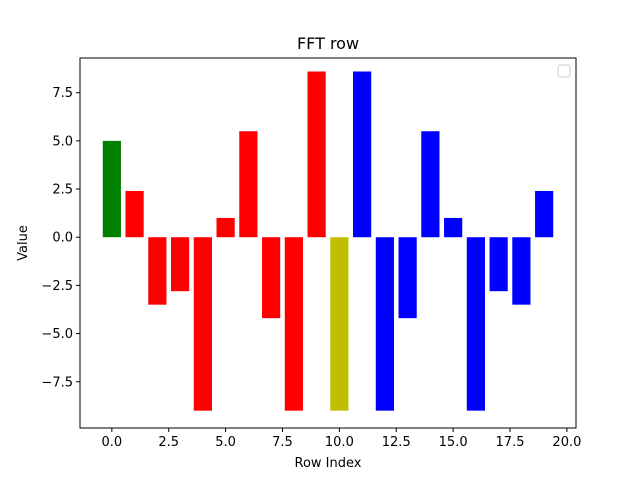 The image size is (640, 480). I want to click on y-tick-label: 2.5, so click(62, 190).